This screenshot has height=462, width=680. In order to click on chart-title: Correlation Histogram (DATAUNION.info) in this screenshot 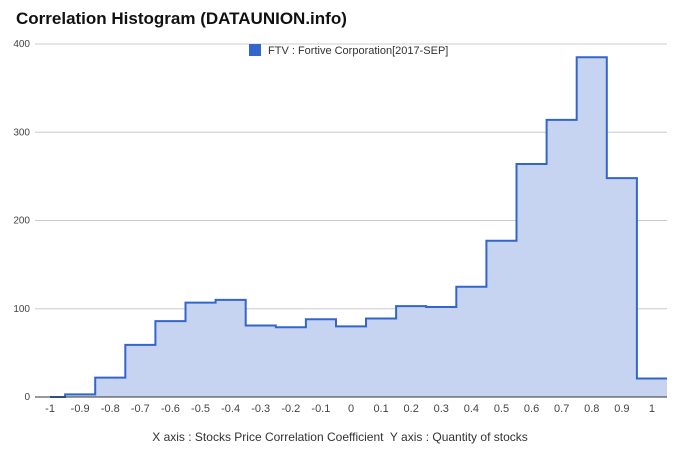, I will do `click(181, 18)`.